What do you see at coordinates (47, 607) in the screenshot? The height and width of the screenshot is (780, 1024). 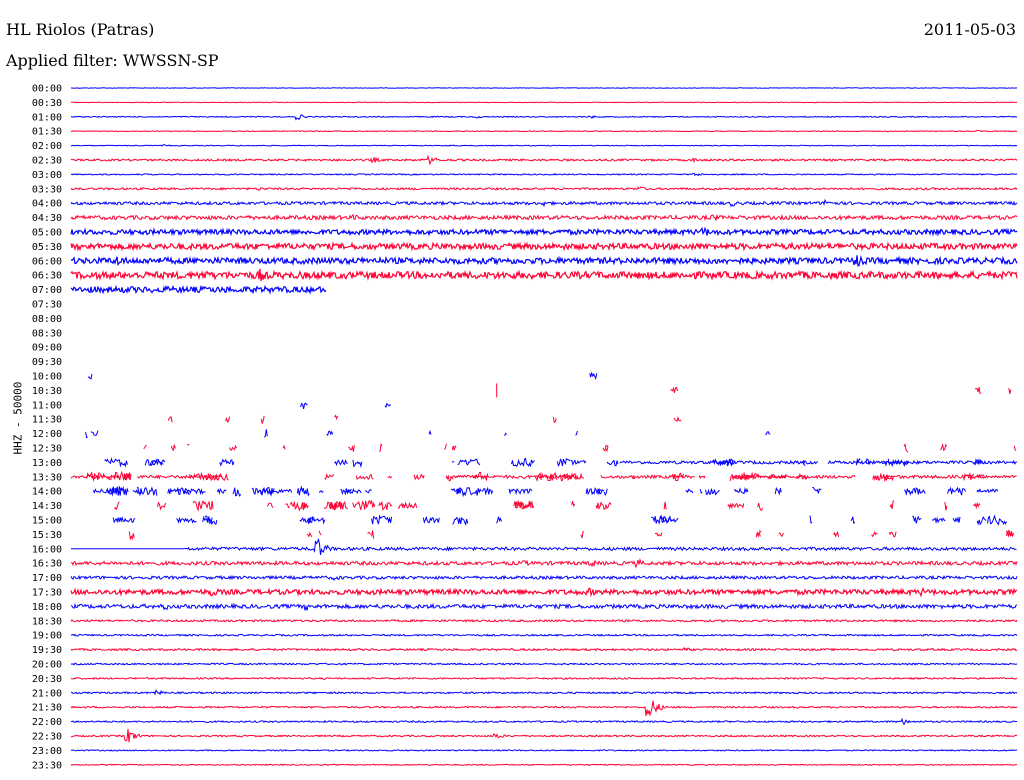 I see `time-tick-label: 18:00` at bounding box center [47, 607].